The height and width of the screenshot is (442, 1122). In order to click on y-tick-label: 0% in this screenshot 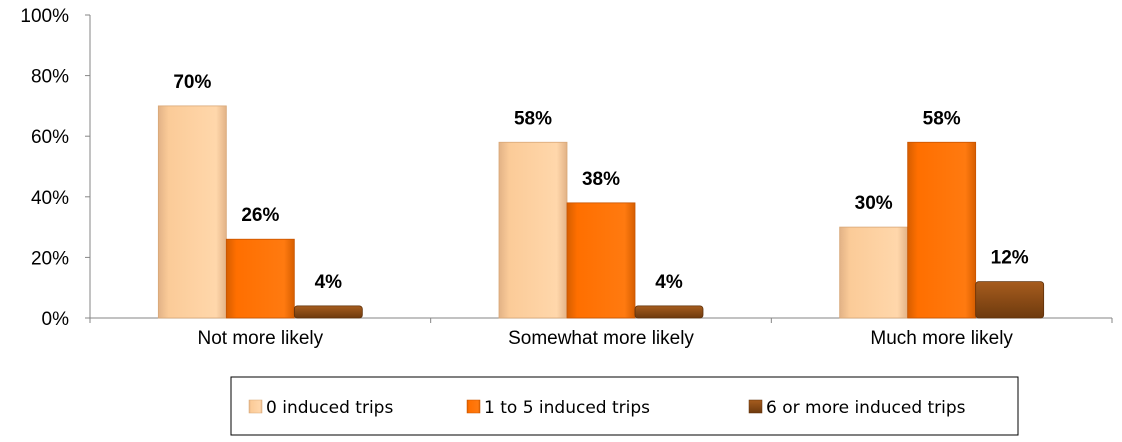, I will do `click(56, 319)`.